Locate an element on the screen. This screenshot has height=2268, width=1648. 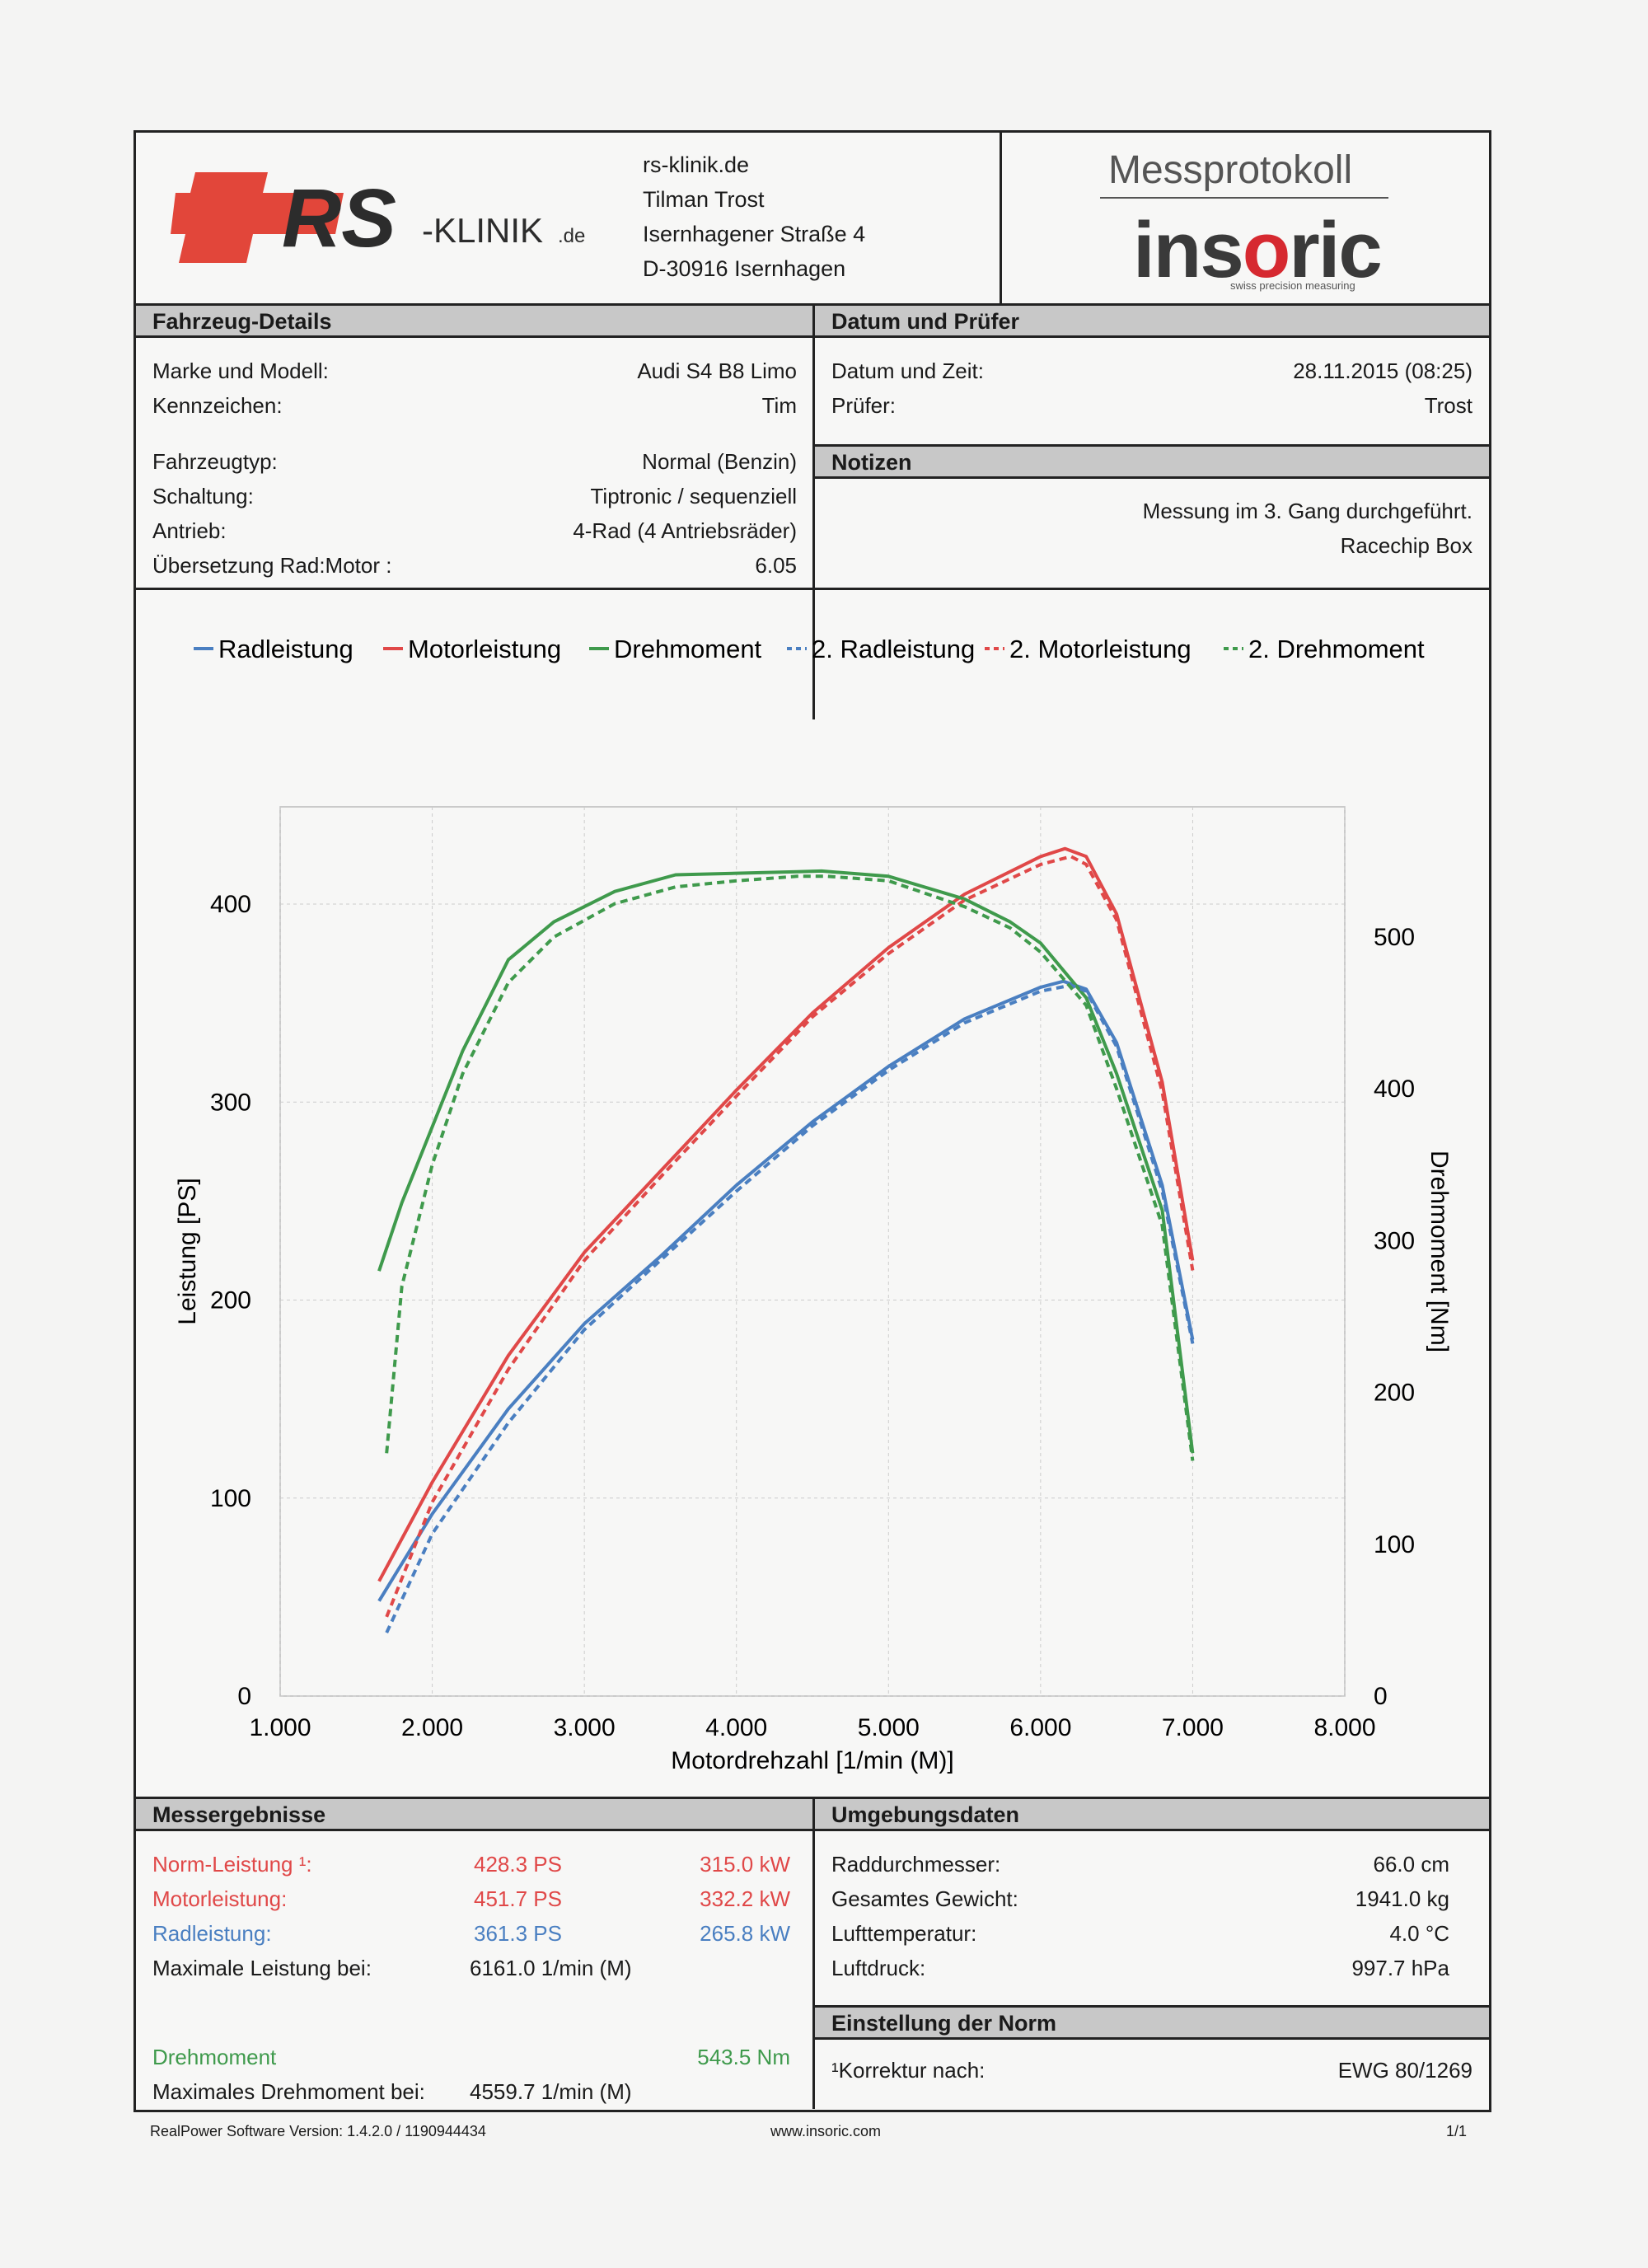
weight-value: 1941.0 kg is located at coordinates (1402, 1898).